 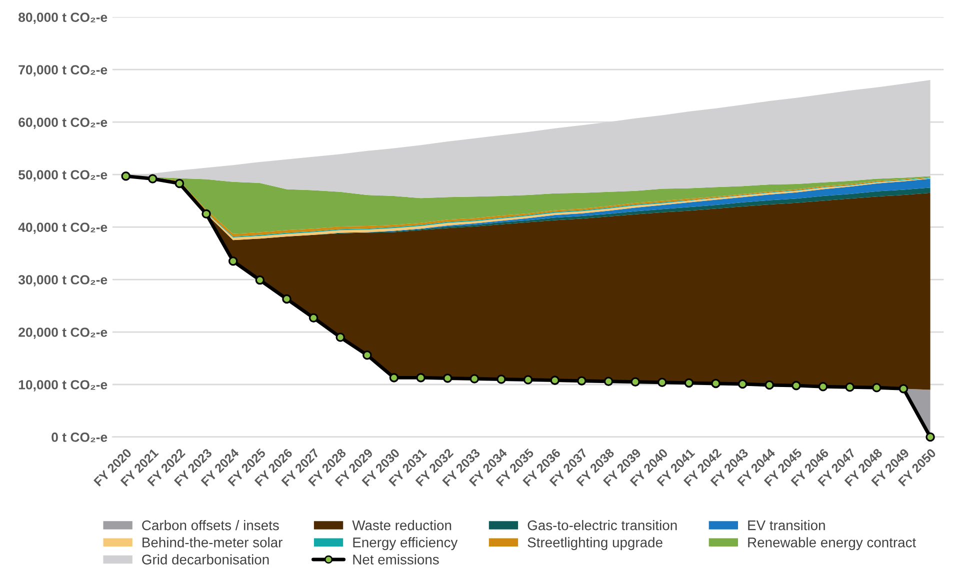 What do you see at coordinates (205, 559) in the screenshot?
I see `legend-label: Grid decarbonisation` at bounding box center [205, 559].